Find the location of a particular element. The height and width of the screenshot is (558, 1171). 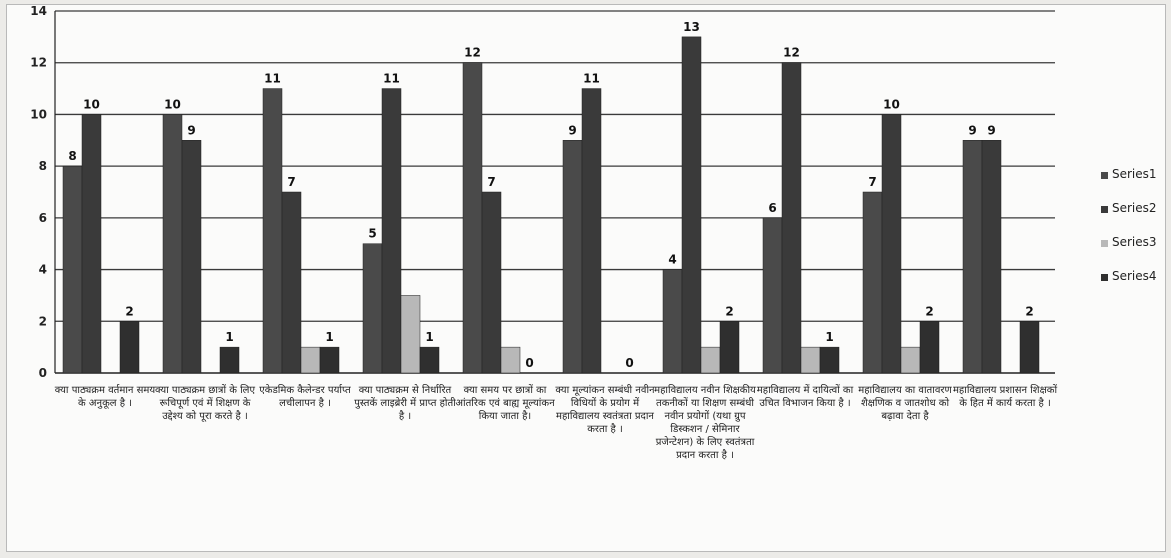

legend-label: Series2 is located at coordinates (1134, 208).